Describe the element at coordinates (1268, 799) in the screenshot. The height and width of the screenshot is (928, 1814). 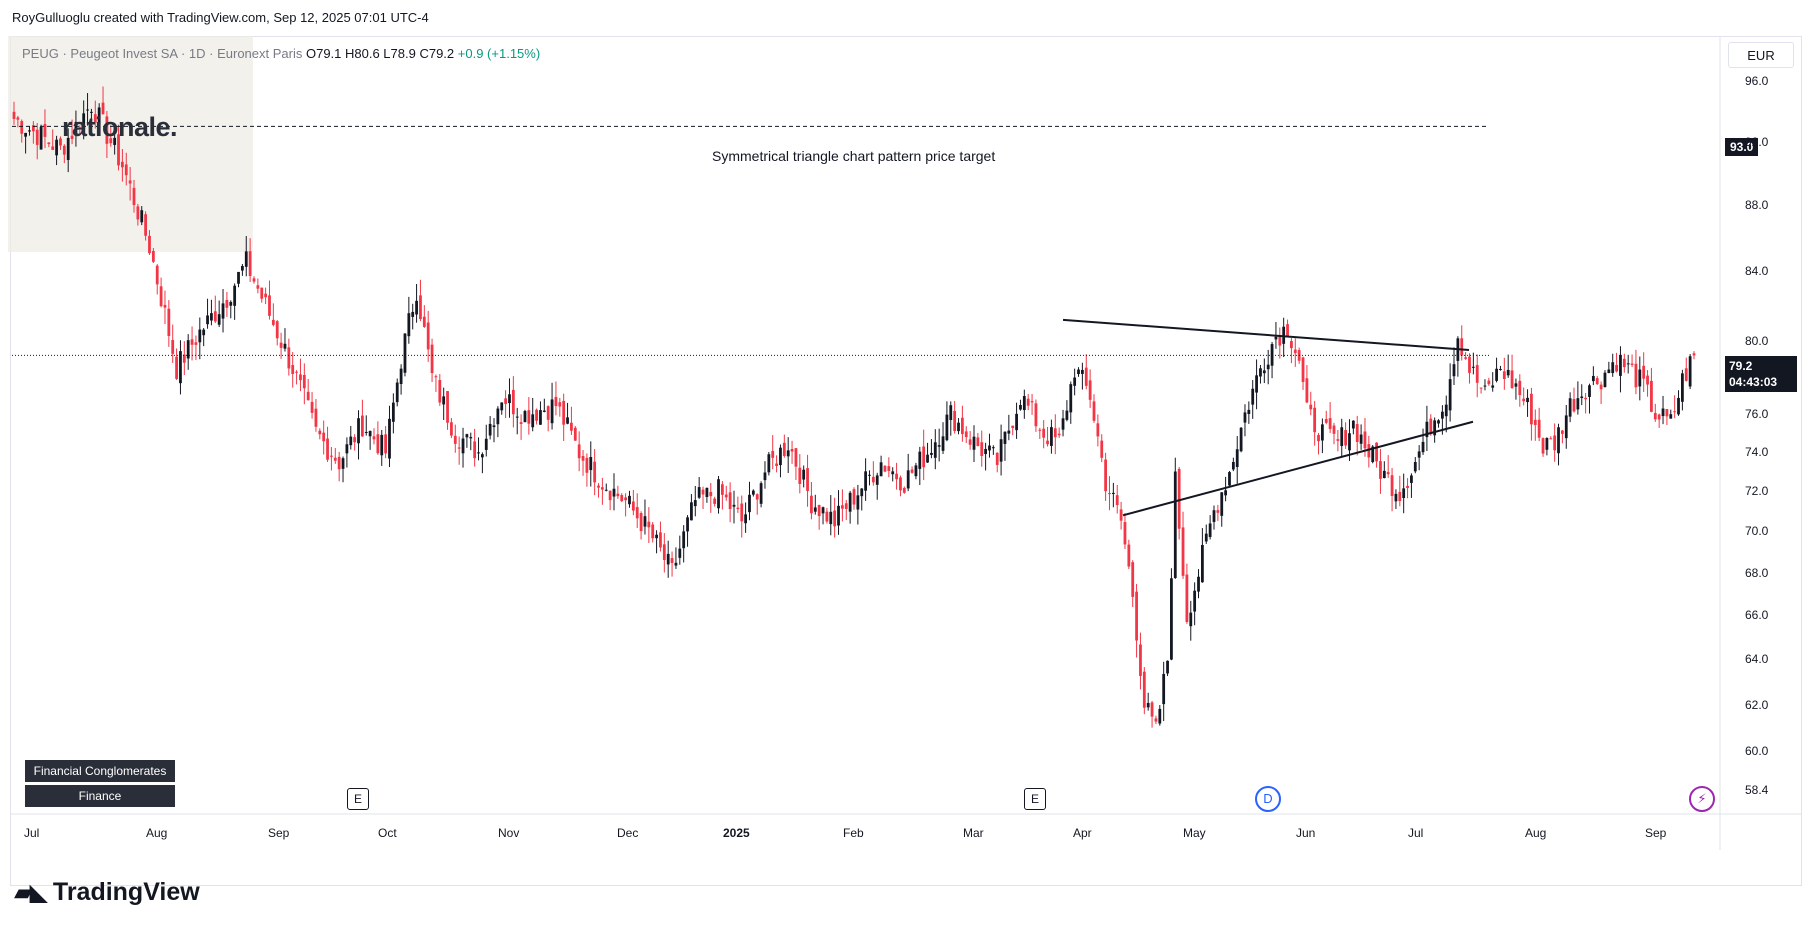
I see `dividend-event-icon: D` at that location.